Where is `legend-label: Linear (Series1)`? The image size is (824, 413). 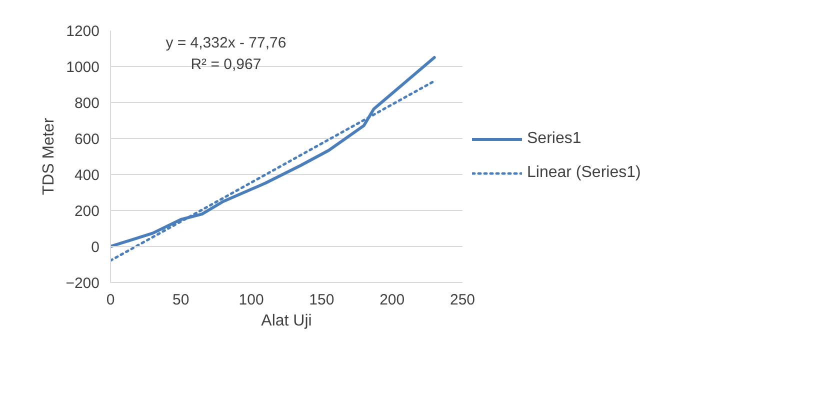
legend-label: Linear (Series1) is located at coordinates (584, 173).